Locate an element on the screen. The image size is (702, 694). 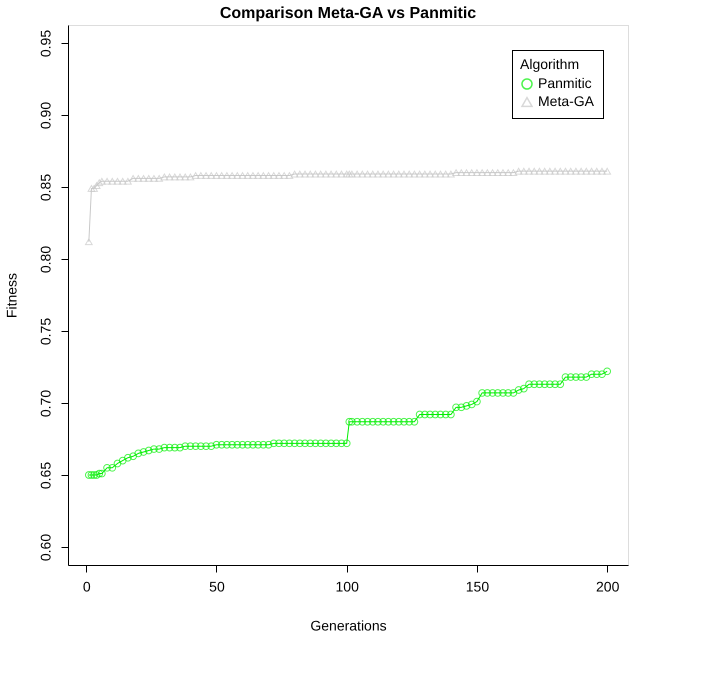
legend-label: Meta-GA is located at coordinates (566, 101).